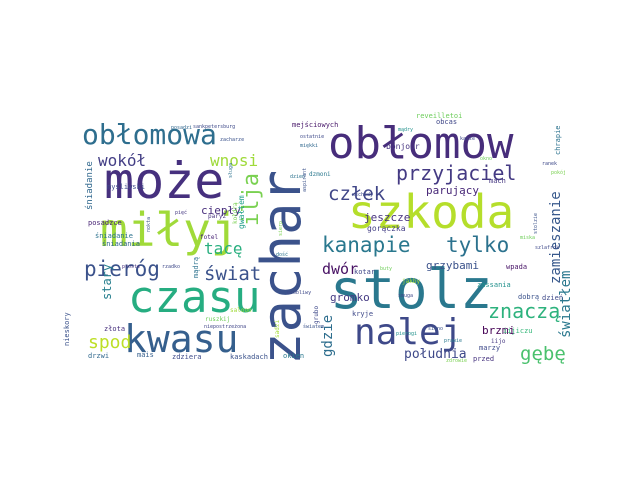 This screenshot has width=640, height=480. What do you see at coordinates (234, 160) in the screenshot?
I see `cloud-word: wnosi` at bounding box center [234, 160].